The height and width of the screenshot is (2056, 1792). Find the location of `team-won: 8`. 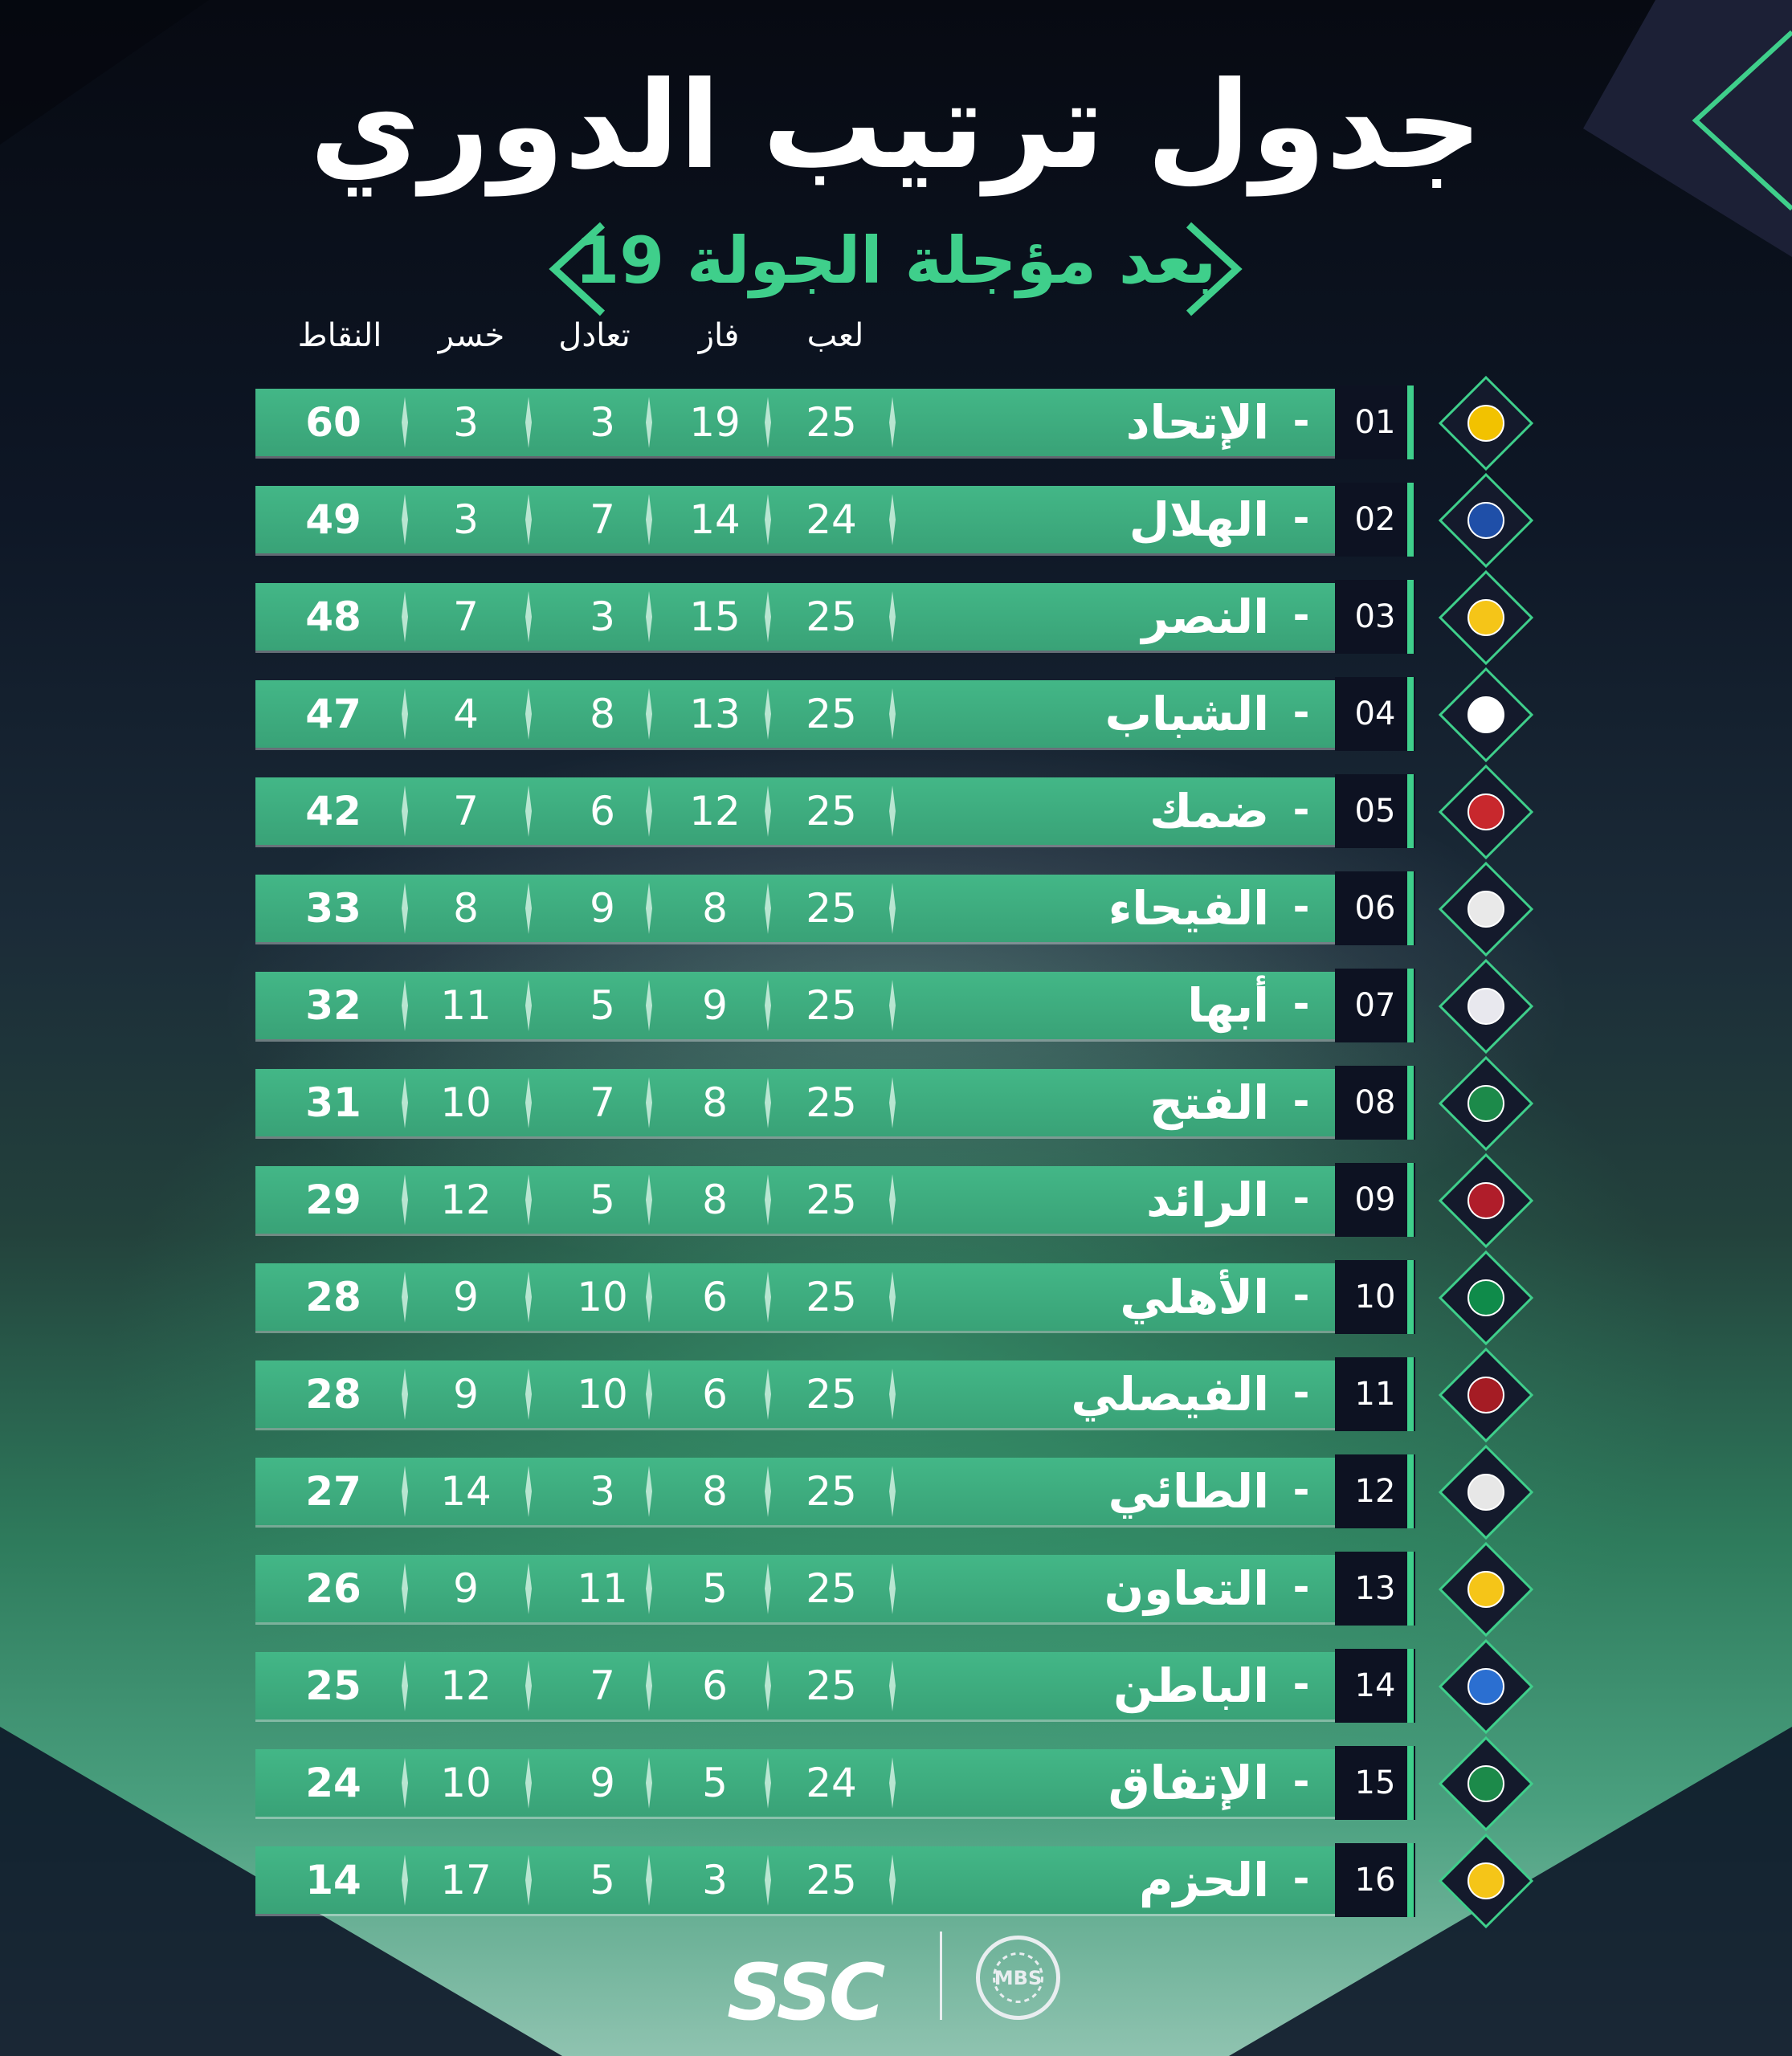

team-won: 8 is located at coordinates (715, 1200).